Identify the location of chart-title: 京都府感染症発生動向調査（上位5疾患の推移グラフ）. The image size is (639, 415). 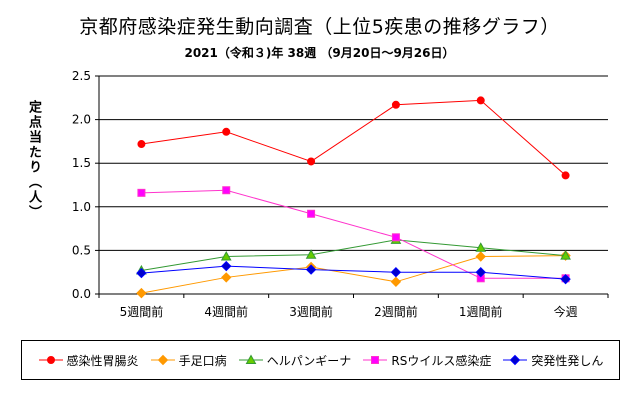
(319, 27).